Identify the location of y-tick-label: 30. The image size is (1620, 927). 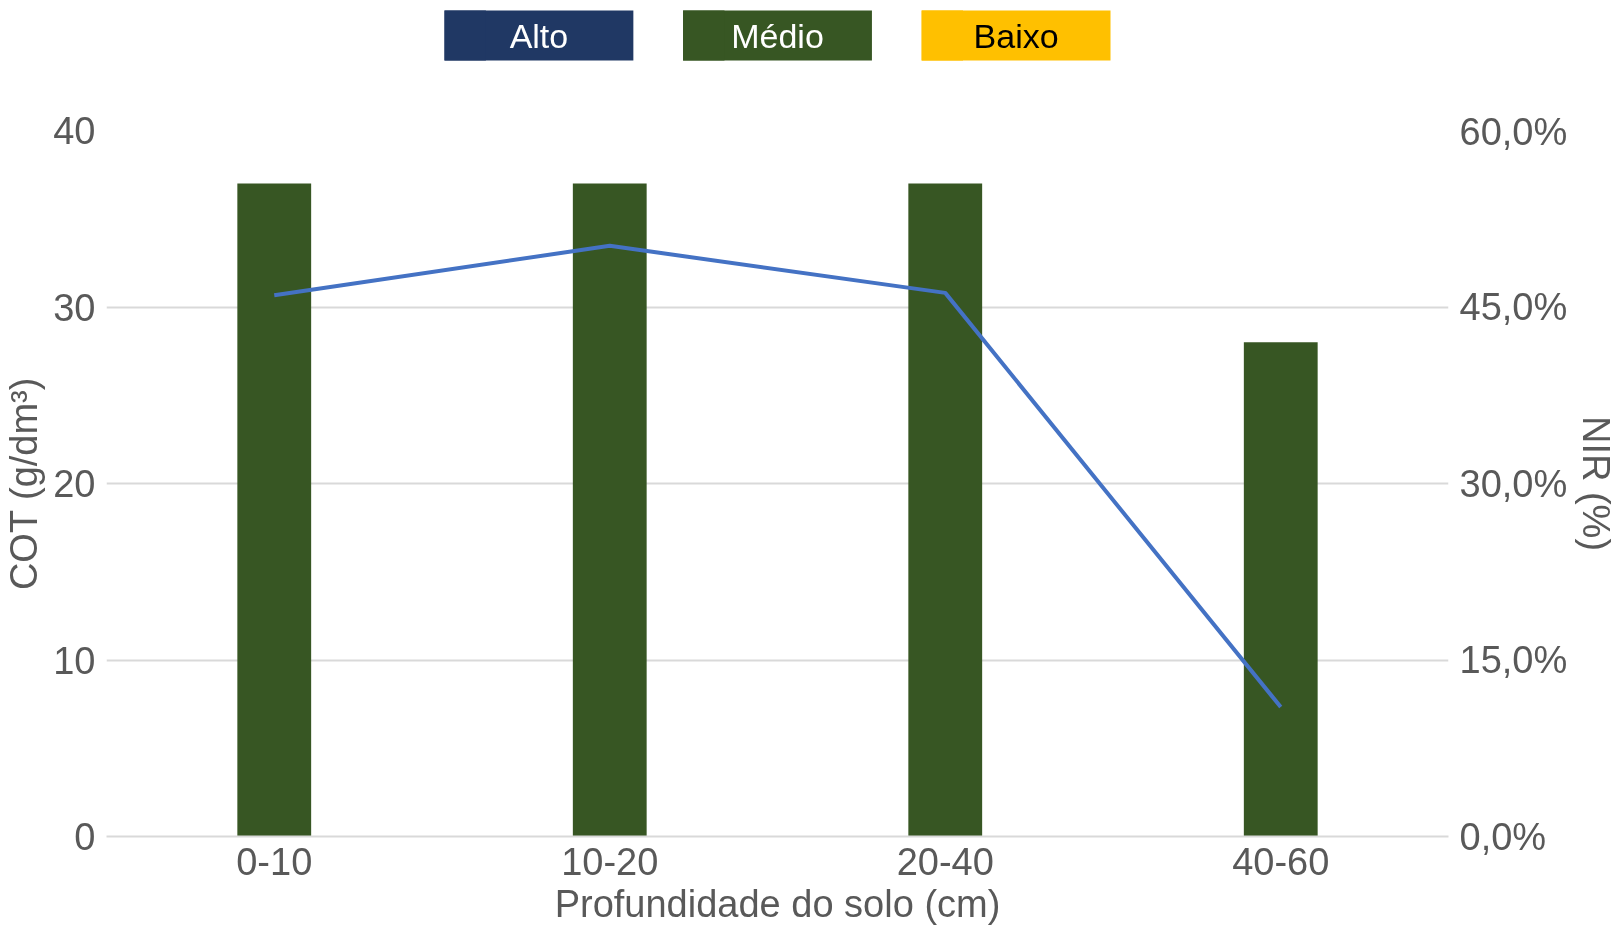
(74, 307).